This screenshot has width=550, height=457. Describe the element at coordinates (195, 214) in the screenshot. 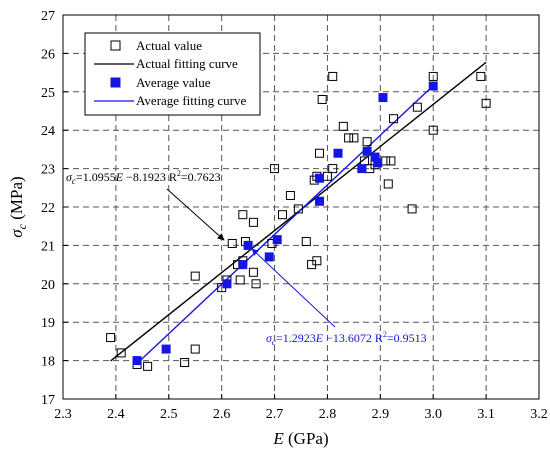

I see `actual-fit-arrow` at that location.